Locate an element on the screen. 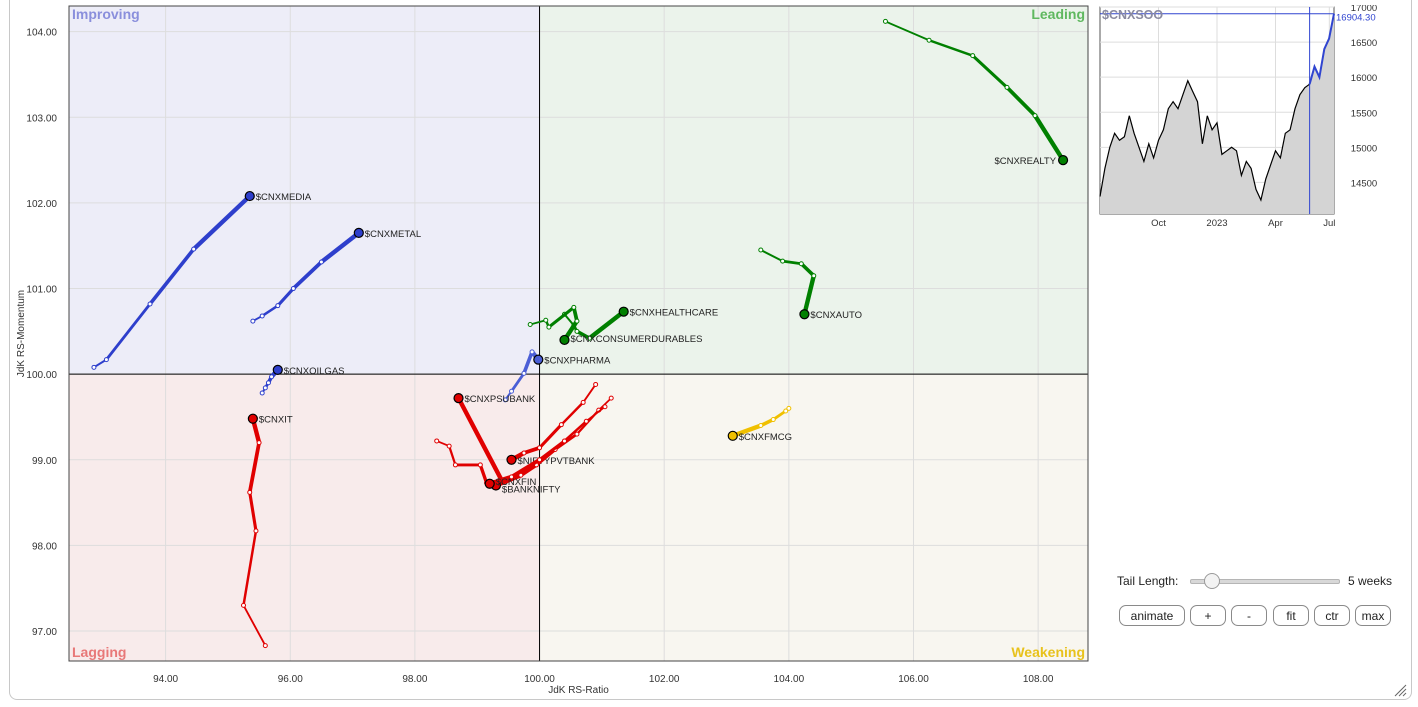  x-tick-label: 94.00 is located at coordinates (165, 679).